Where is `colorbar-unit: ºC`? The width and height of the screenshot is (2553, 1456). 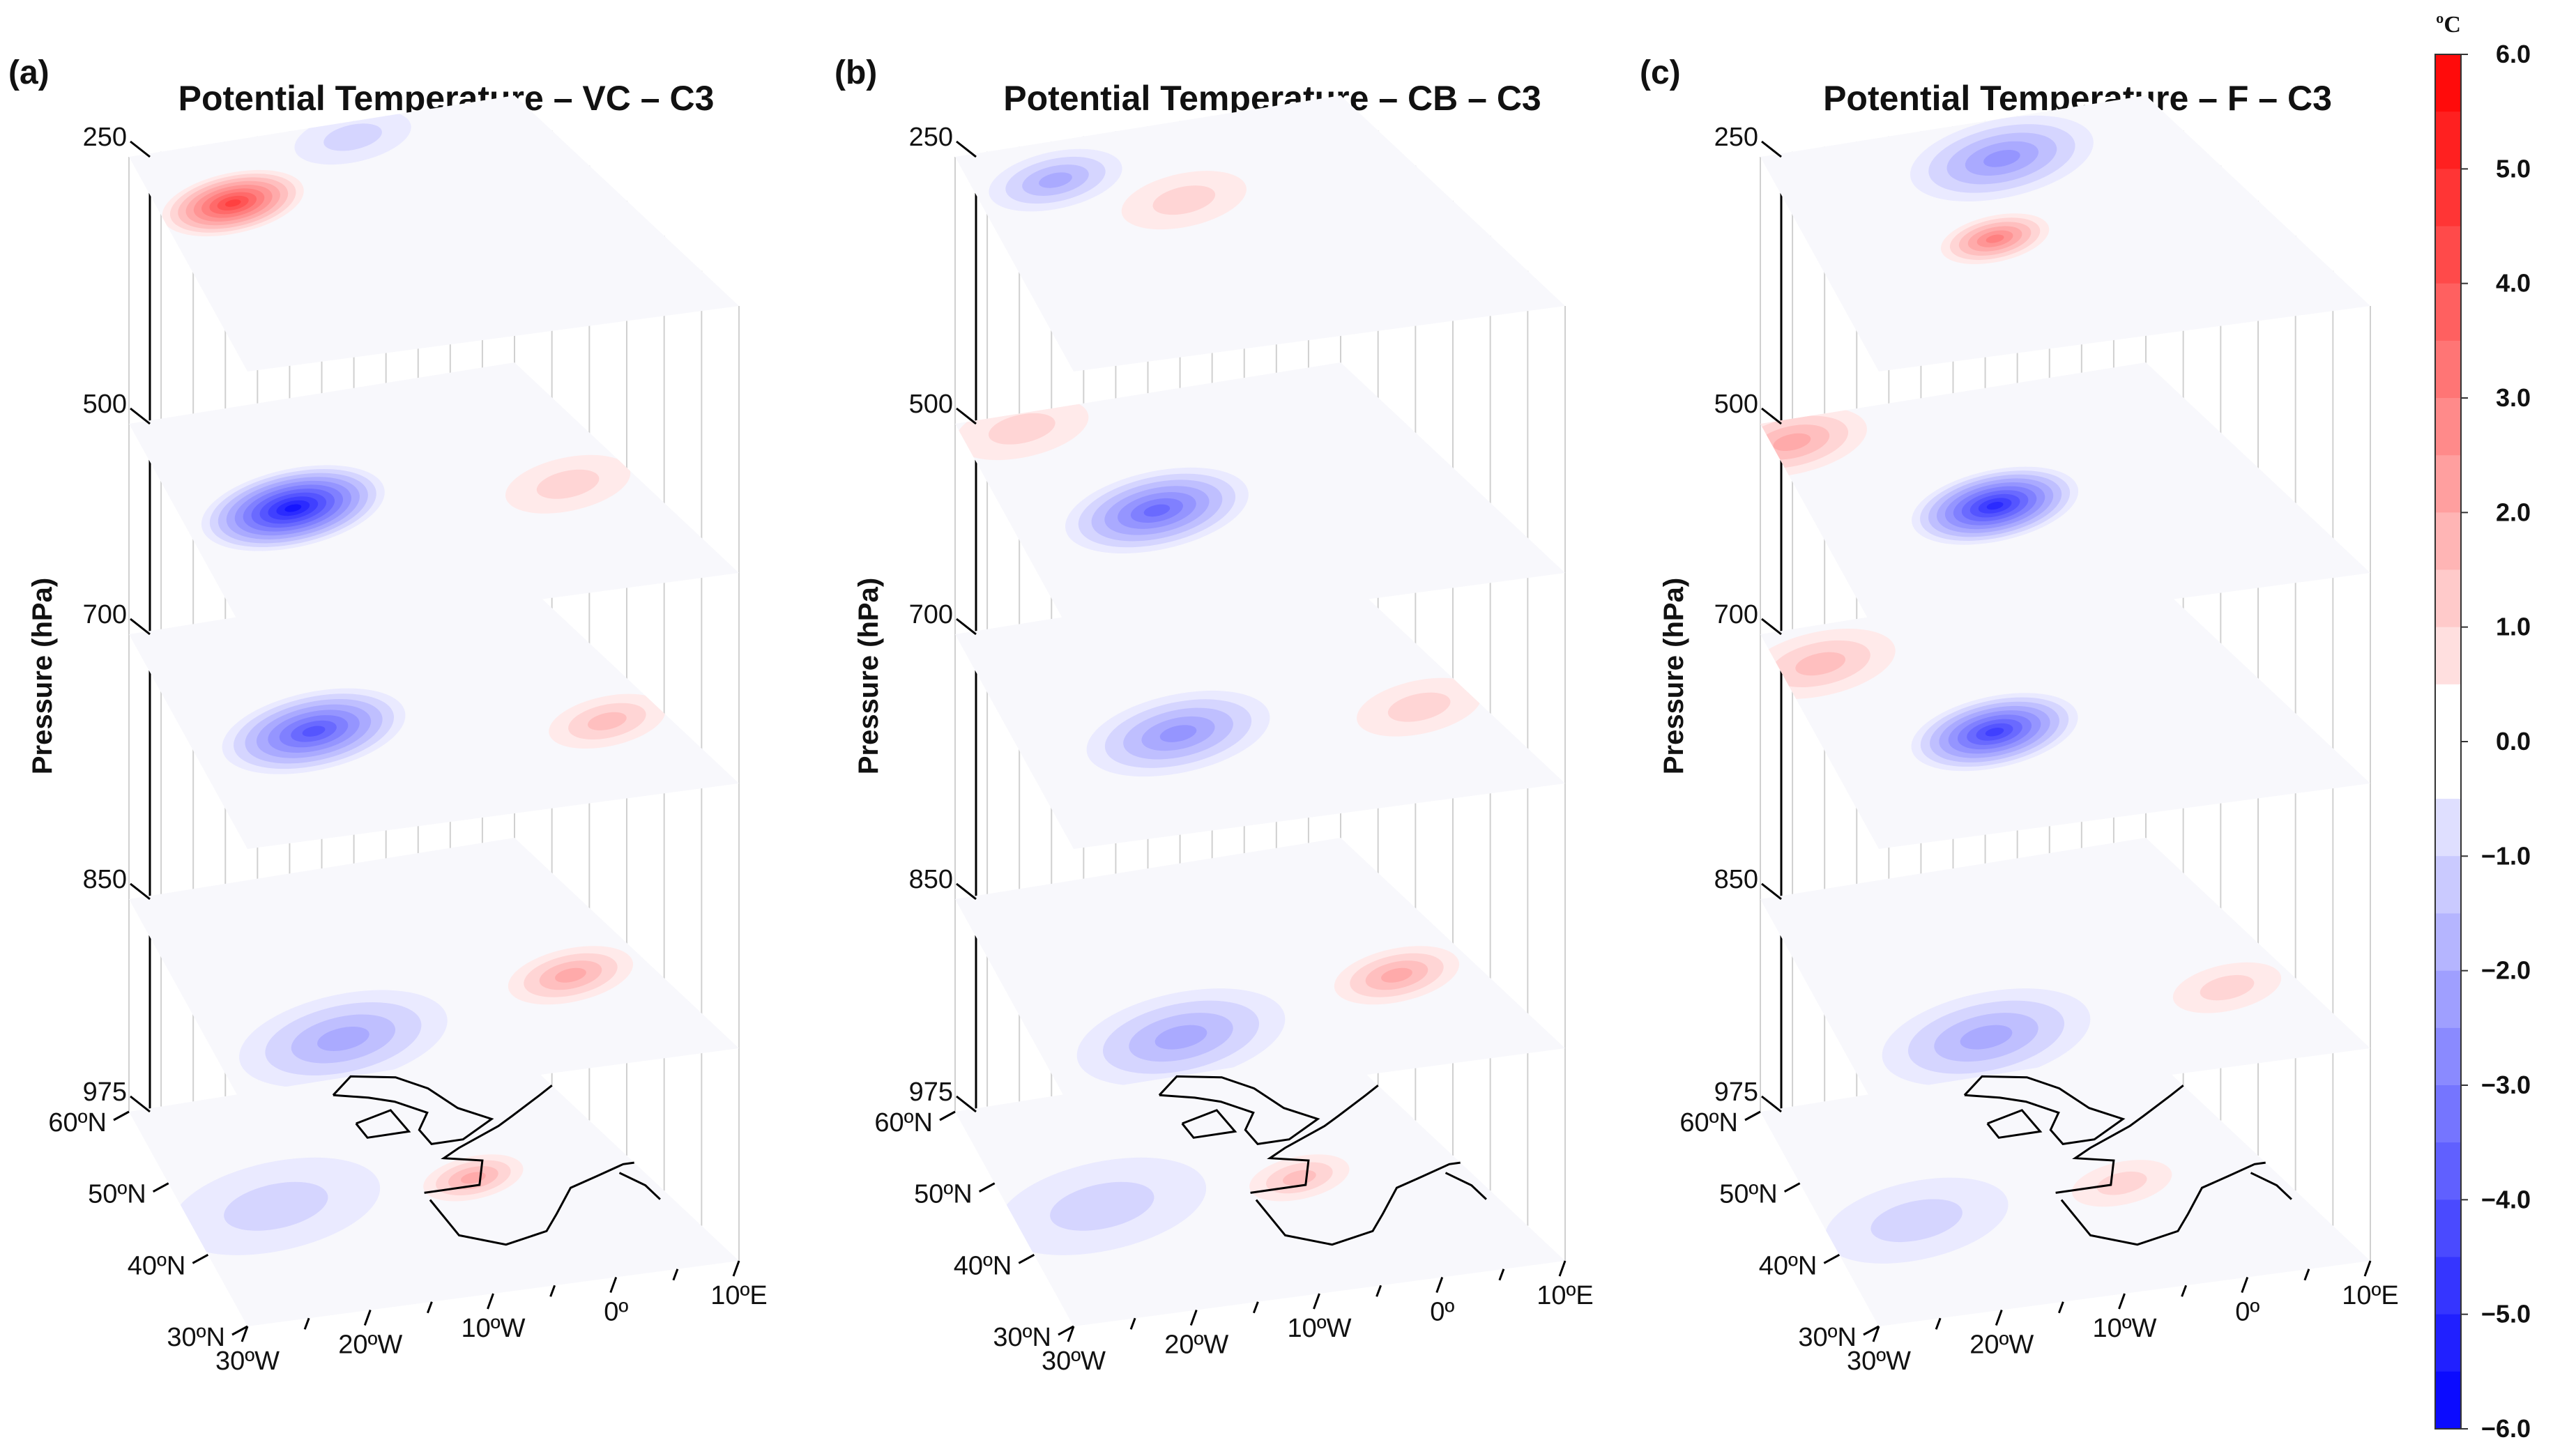 colorbar-unit: ºC is located at coordinates (2448, 25).